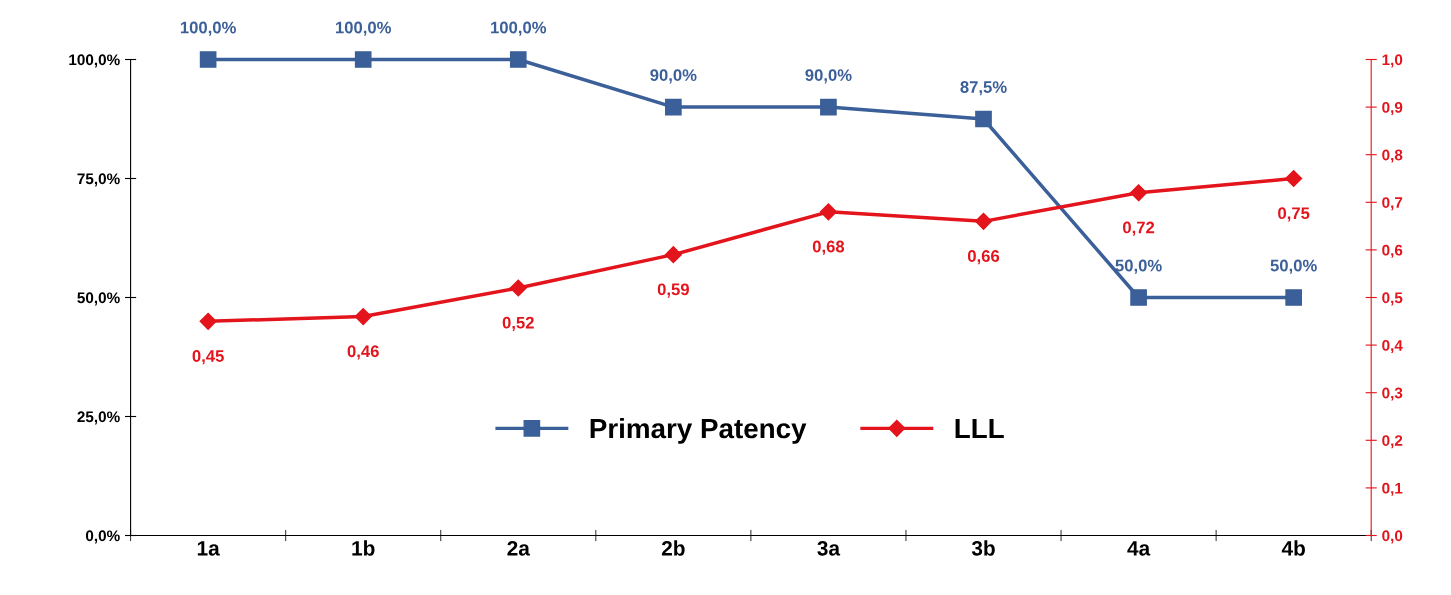 This screenshot has height=595, width=1451. I want to click on y-tick-label: 50,0%, so click(98, 299).